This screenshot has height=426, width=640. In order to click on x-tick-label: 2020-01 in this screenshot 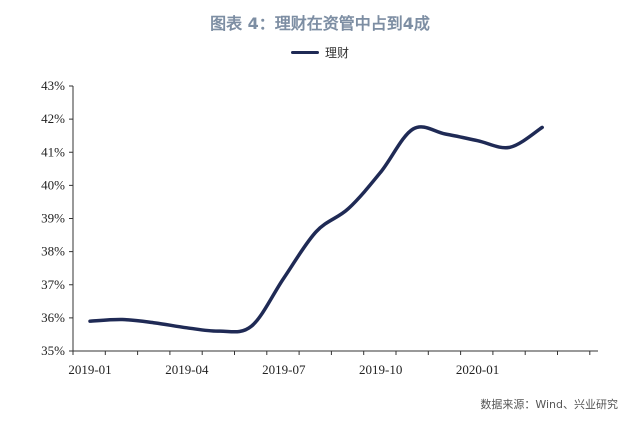, I will do `click(477, 369)`.